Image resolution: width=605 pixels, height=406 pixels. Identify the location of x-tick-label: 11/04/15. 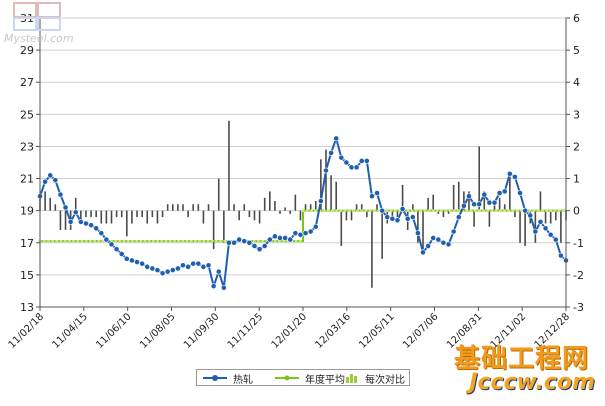
(70, 331).